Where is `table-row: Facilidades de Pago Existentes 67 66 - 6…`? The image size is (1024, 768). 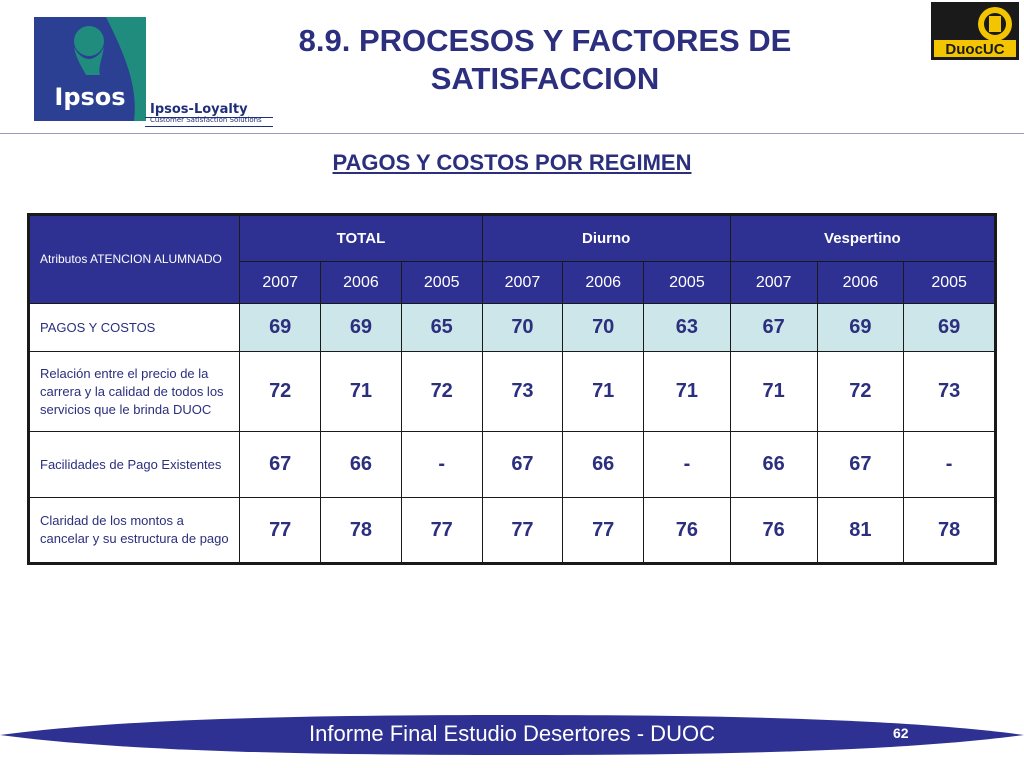
table-row: Facilidades de Pago Existentes 67 66 - 6… is located at coordinates (511, 464).